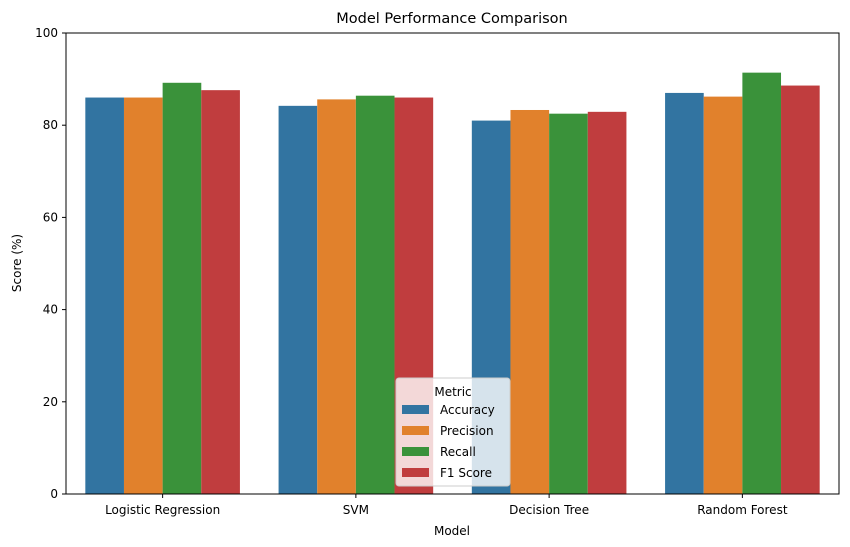 The width and height of the screenshot is (850, 547). I want to click on legend-label: Accuracy, so click(467, 410).